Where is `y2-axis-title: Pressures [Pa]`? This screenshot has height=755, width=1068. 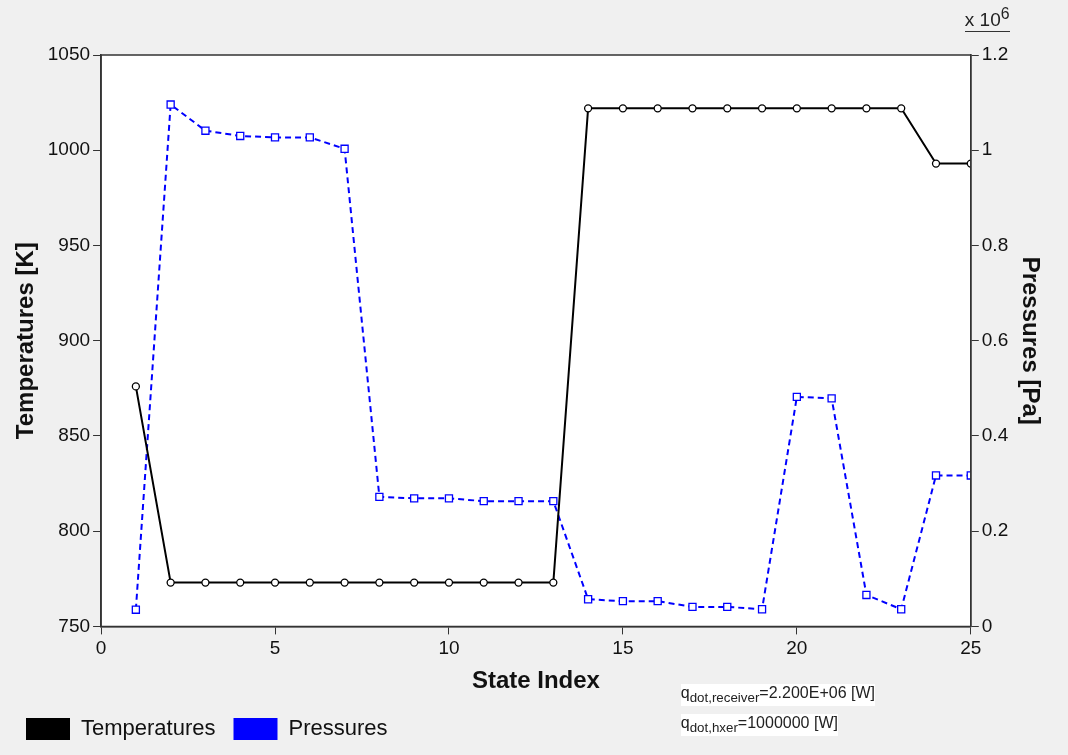 y2-axis-title: Pressures [Pa] is located at coordinates (1031, 340).